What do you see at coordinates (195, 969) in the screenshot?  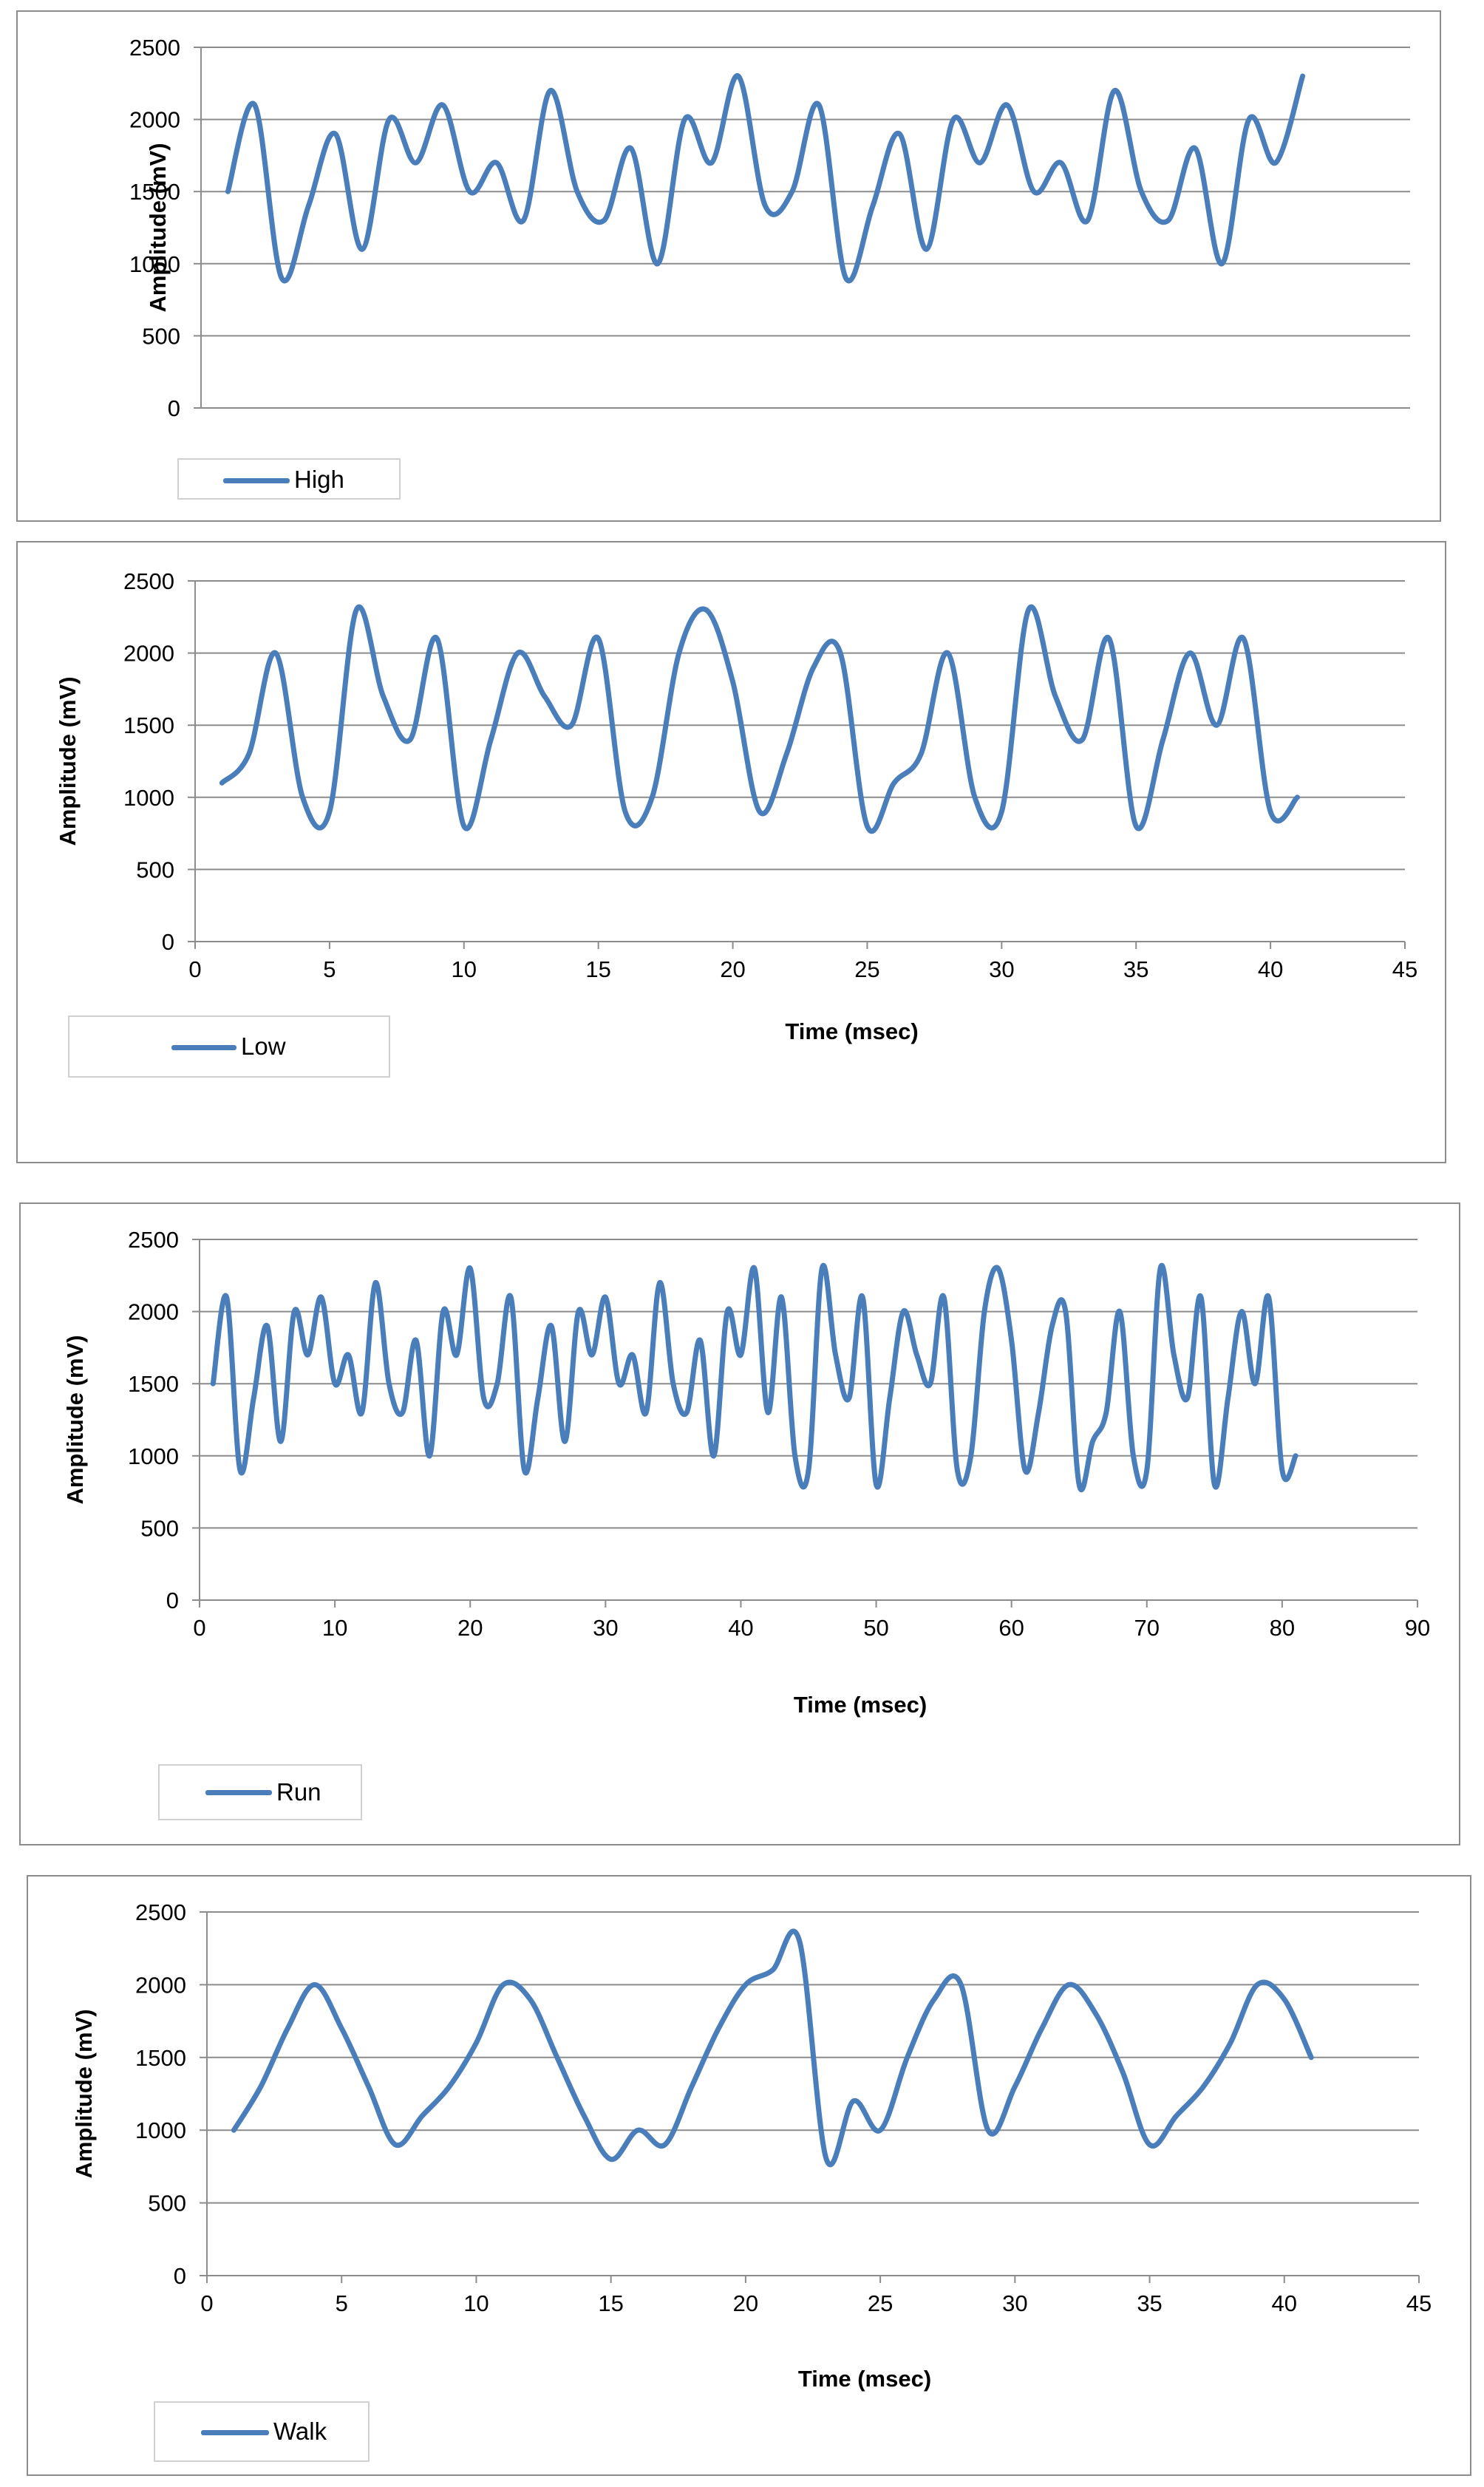 I see `x-tick-label: 0` at bounding box center [195, 969].